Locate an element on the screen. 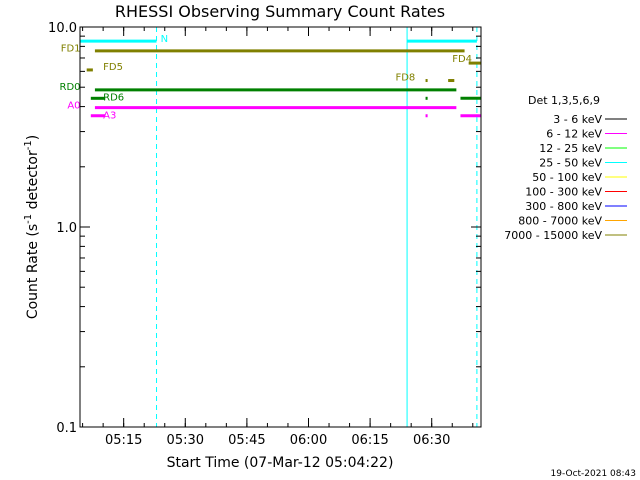 The height and width of the screenshot is (480, 640). y-axis-label-main: Count Rate (s is located at coordinates (33, 271).